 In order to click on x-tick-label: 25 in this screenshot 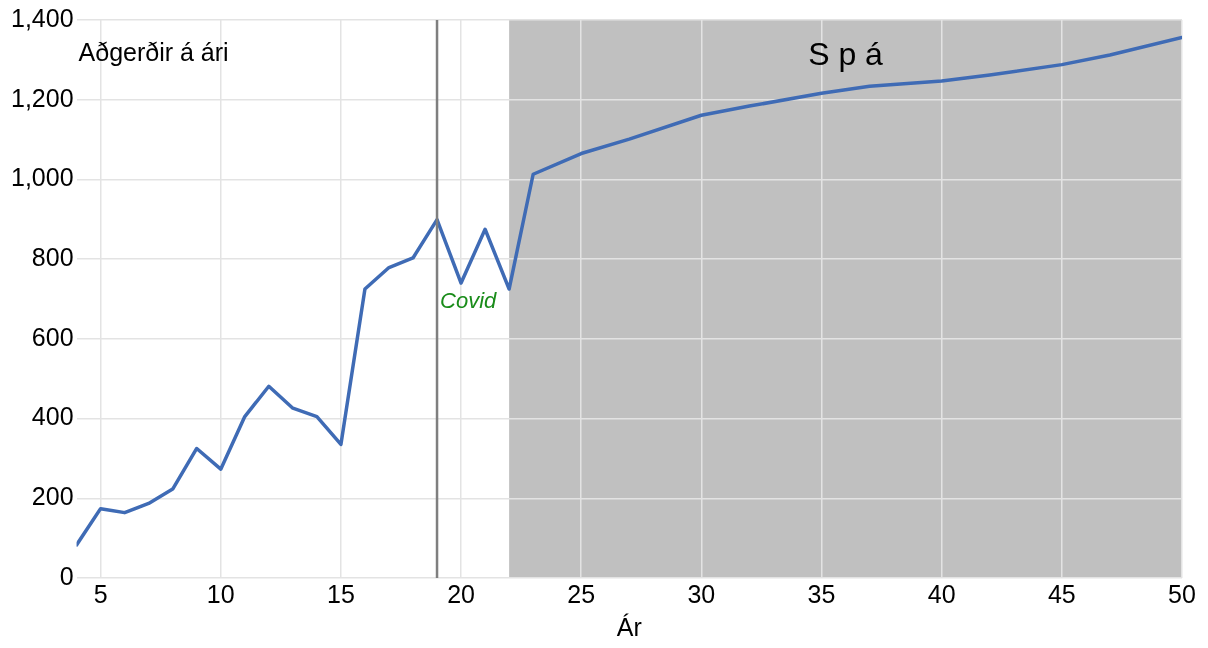, I will do `click(581, 593)`.